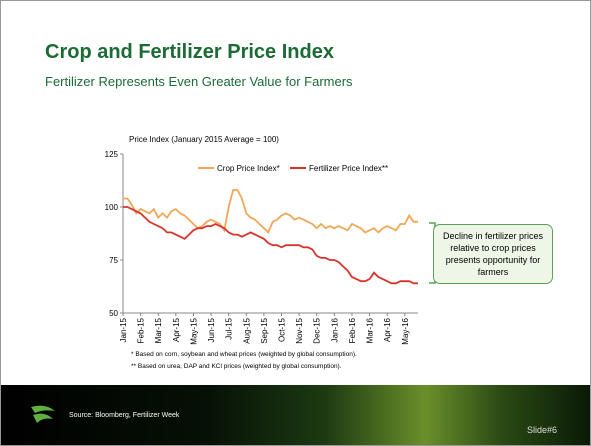 Image resolution: width=591 pixels, height=446 pixels. Describe the element at coordinates (43, 414) in the screenshot. I see `logo` at that location.